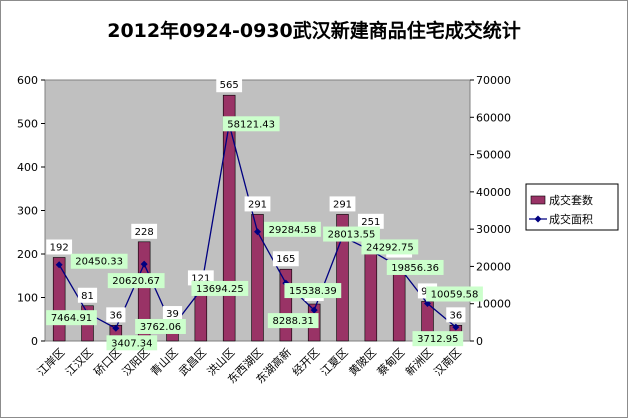 This screenshot has height=418, width=628. Describe the element at coordinates (164, 362) in the screenshot. I see `category-label: 青山区` at that location.